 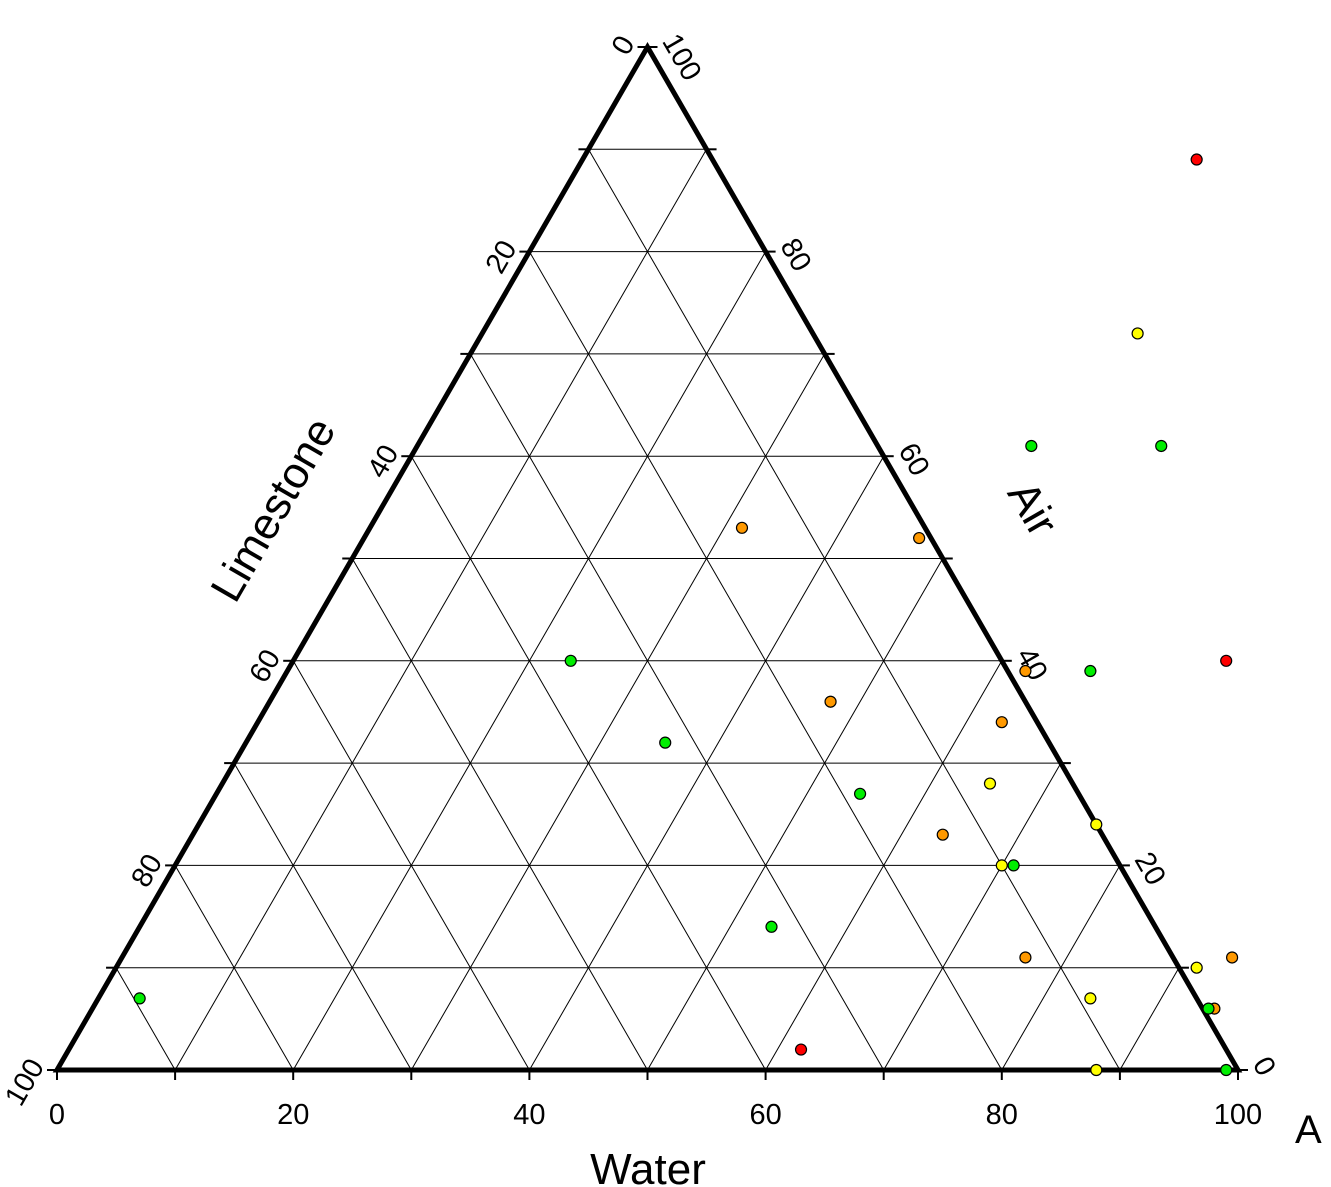 What do you see at coordinates (57, 1115) in the screenshot?
I see `bottom-tick-label: 0` at bounding box center [57, 1115].